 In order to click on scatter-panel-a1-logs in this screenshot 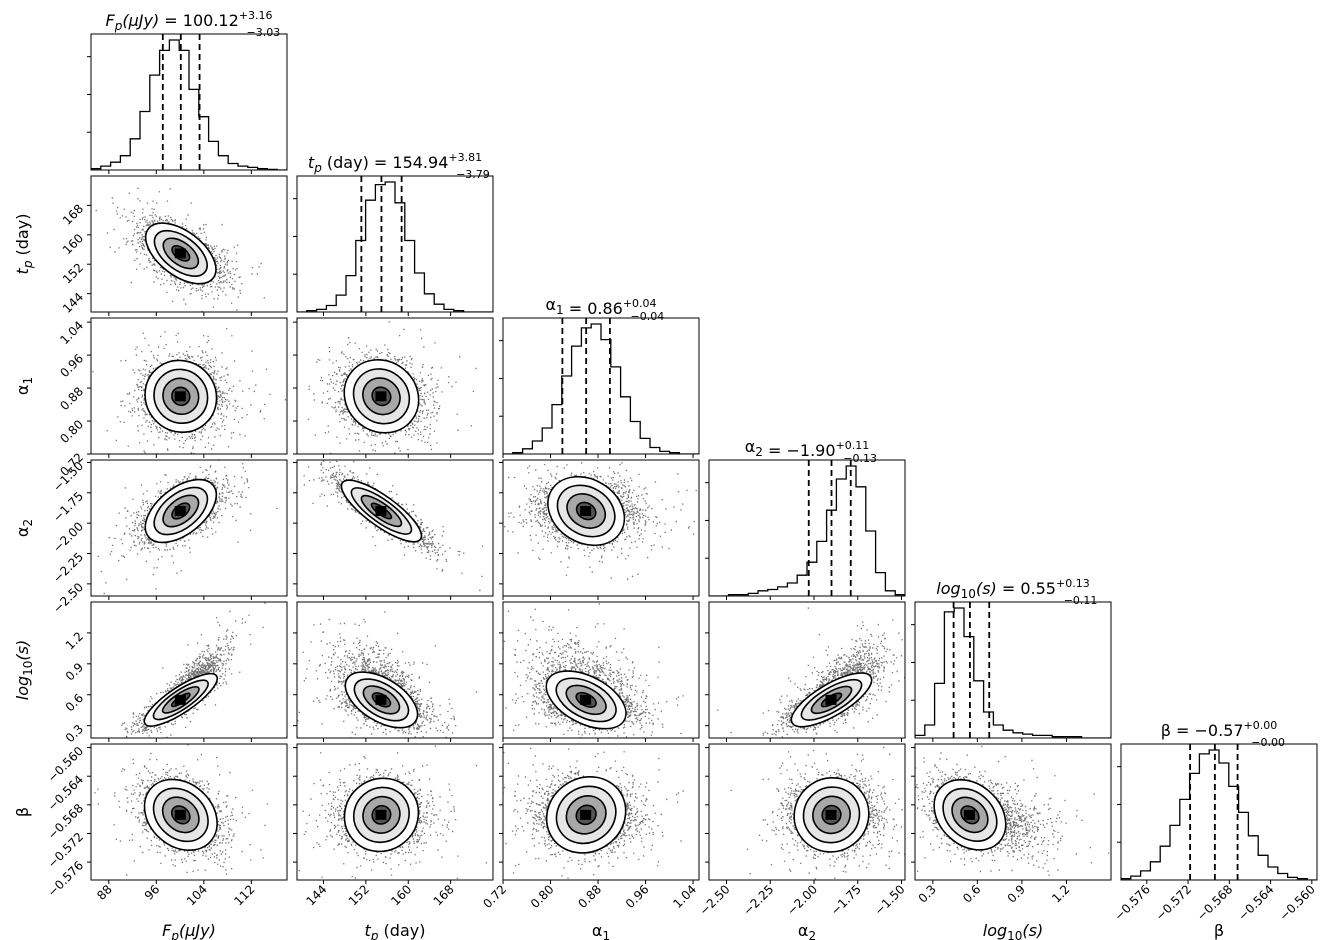, I will do `click(599, 671)`.